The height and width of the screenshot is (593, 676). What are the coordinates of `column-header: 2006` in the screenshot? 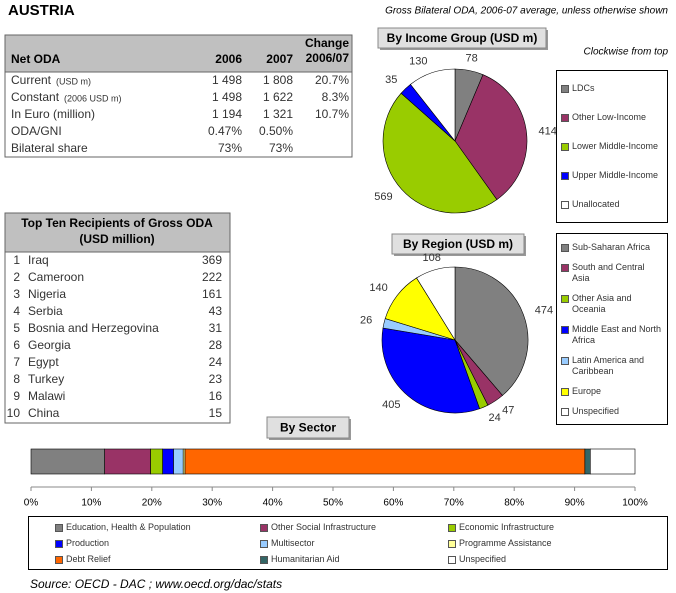 It's located at (228, 59).